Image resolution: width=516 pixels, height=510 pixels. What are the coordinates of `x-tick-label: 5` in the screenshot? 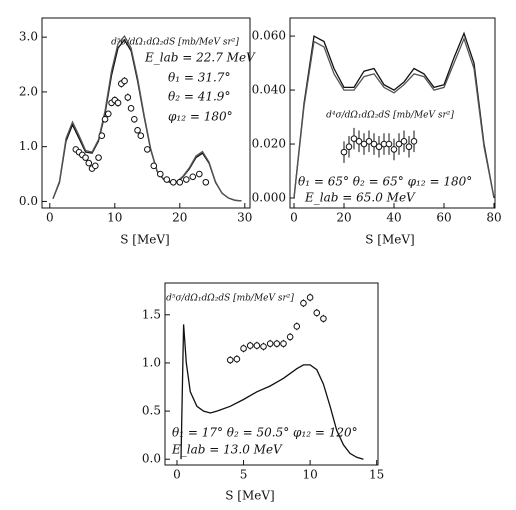 It's located at (244, 475).